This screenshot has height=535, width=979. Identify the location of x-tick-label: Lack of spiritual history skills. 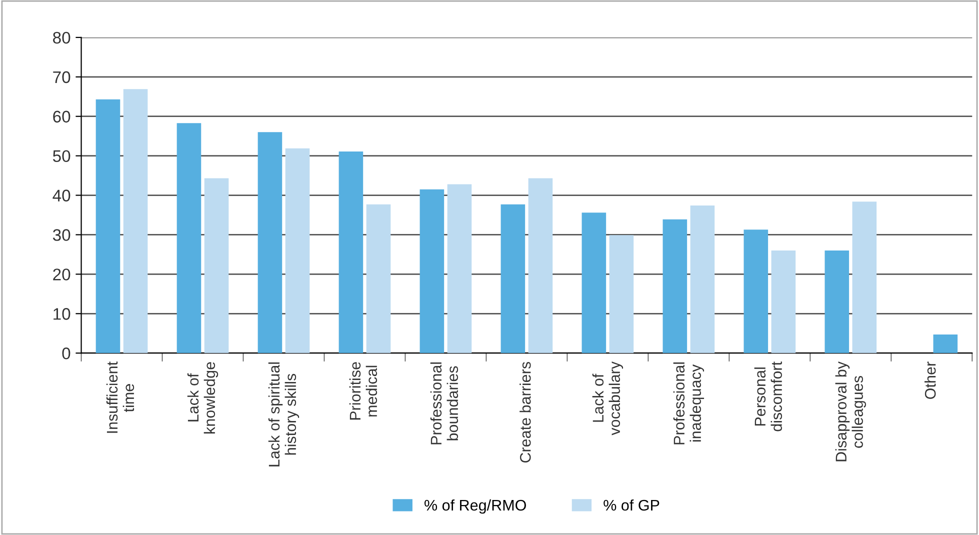
(284, 414).